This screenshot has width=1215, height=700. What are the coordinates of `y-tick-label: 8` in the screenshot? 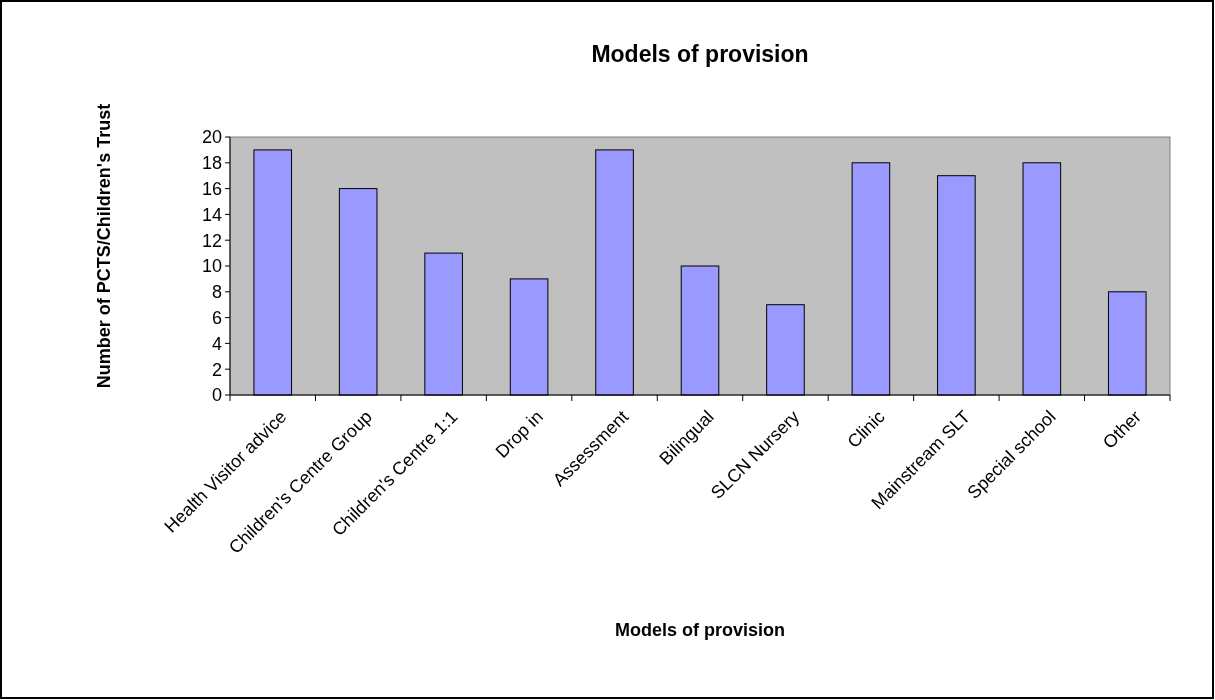 It's located at (216, 292).